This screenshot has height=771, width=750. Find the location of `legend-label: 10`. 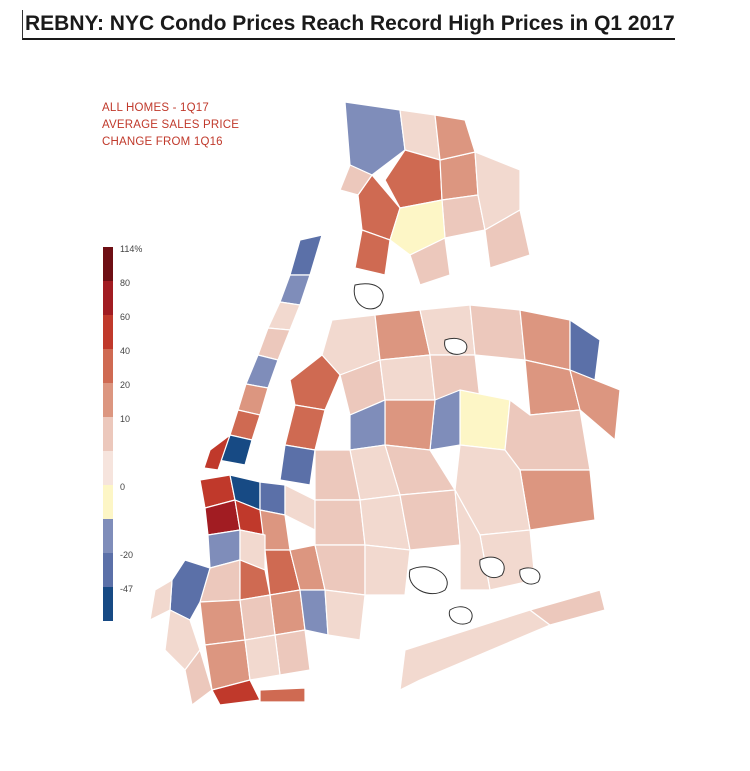

legend-label: 10 is located at coordinates (125, 419).